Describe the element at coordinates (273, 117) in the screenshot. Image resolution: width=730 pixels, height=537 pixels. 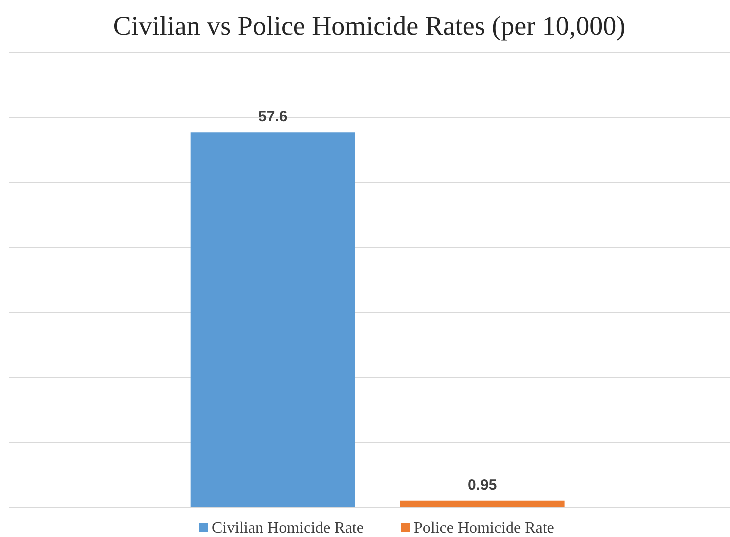
I see `data-label: 57.6` at that location.